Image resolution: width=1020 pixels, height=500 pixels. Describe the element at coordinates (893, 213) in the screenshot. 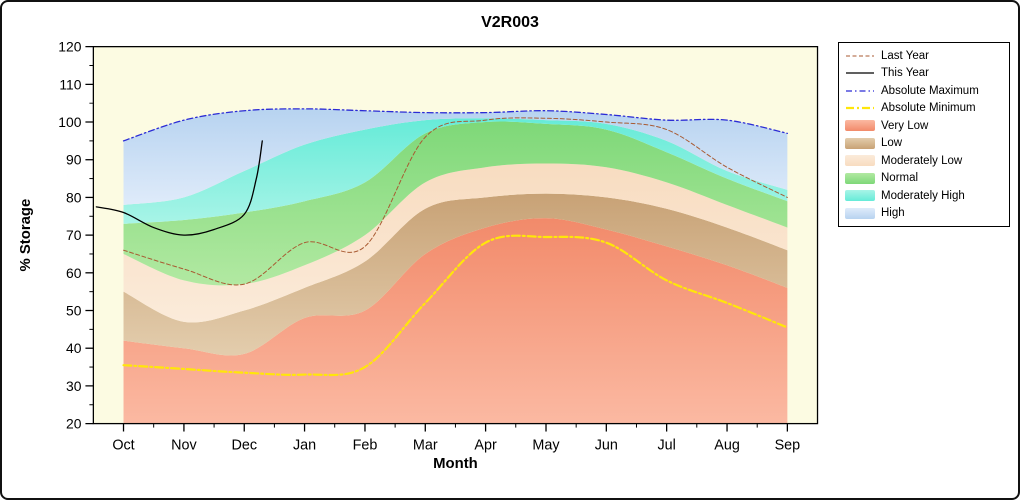

I see `legend-label: High` at that location.